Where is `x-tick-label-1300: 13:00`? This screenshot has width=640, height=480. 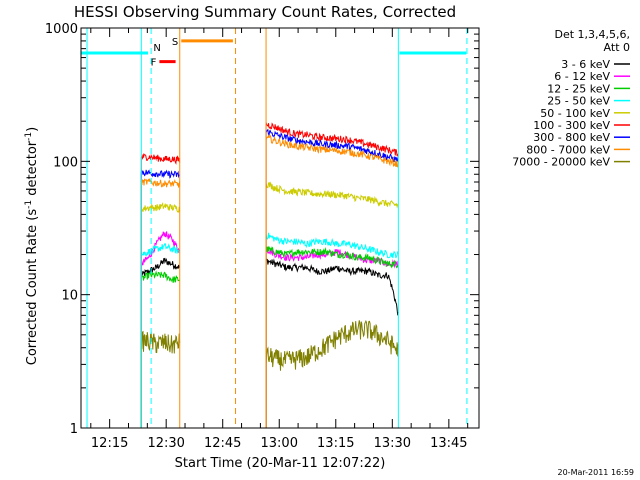 x-tick-label-1300: 13:00 is located at coordinates (279, 443).